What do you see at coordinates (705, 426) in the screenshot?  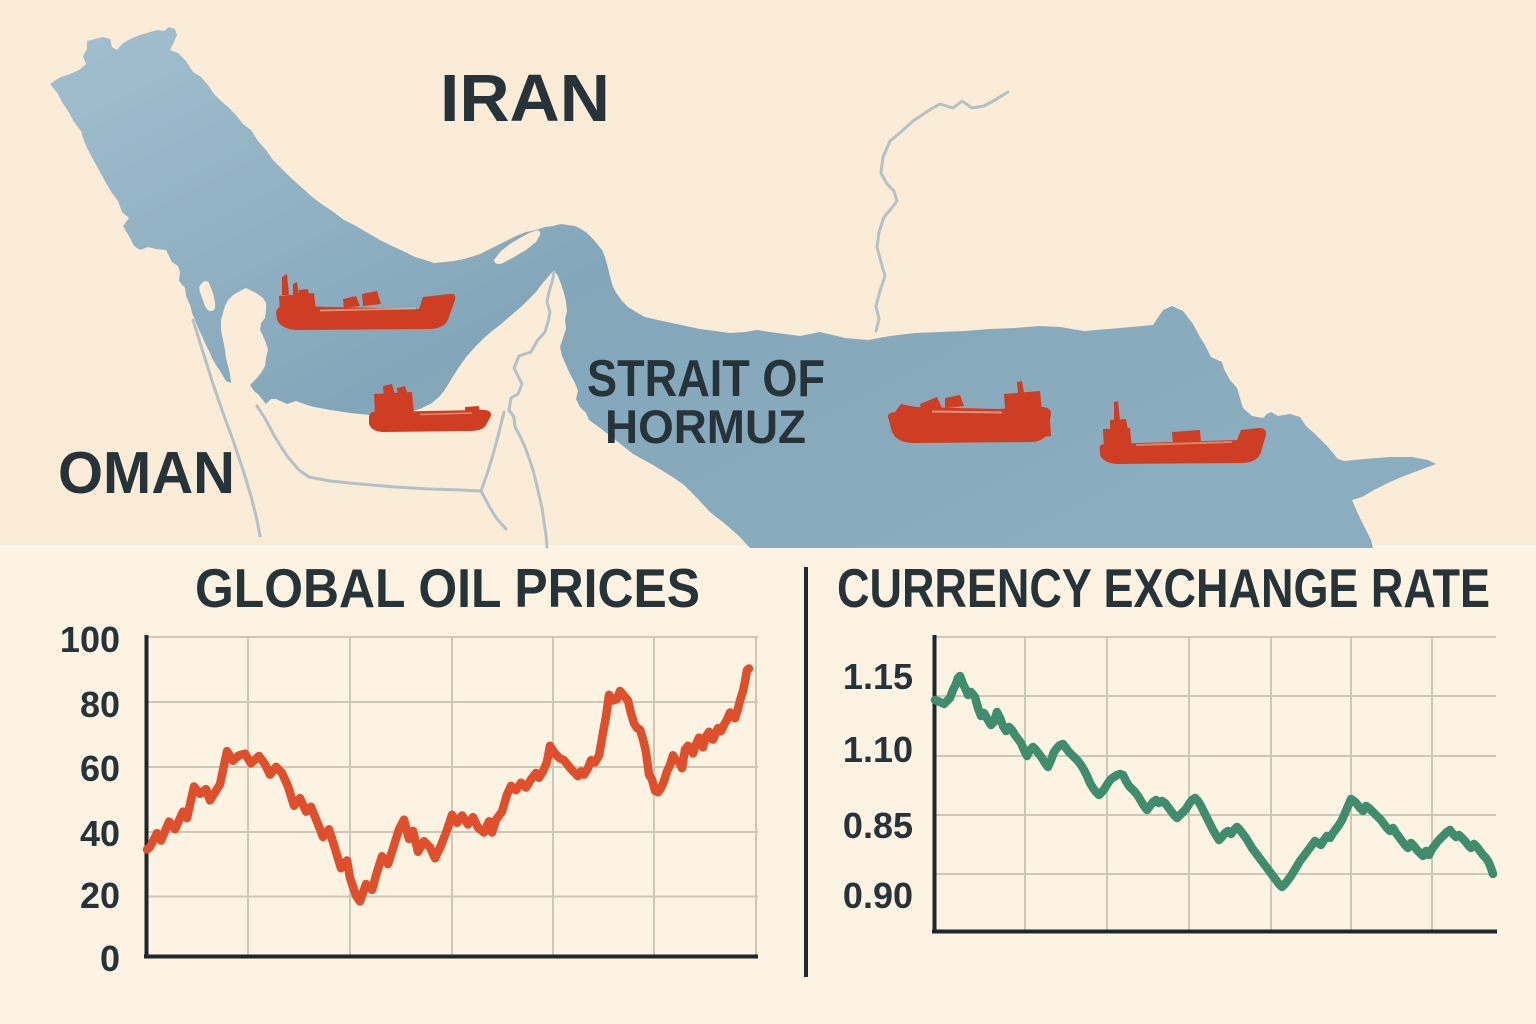 I see `svg-text: HORMUZ` at bounding box center [705, 426].